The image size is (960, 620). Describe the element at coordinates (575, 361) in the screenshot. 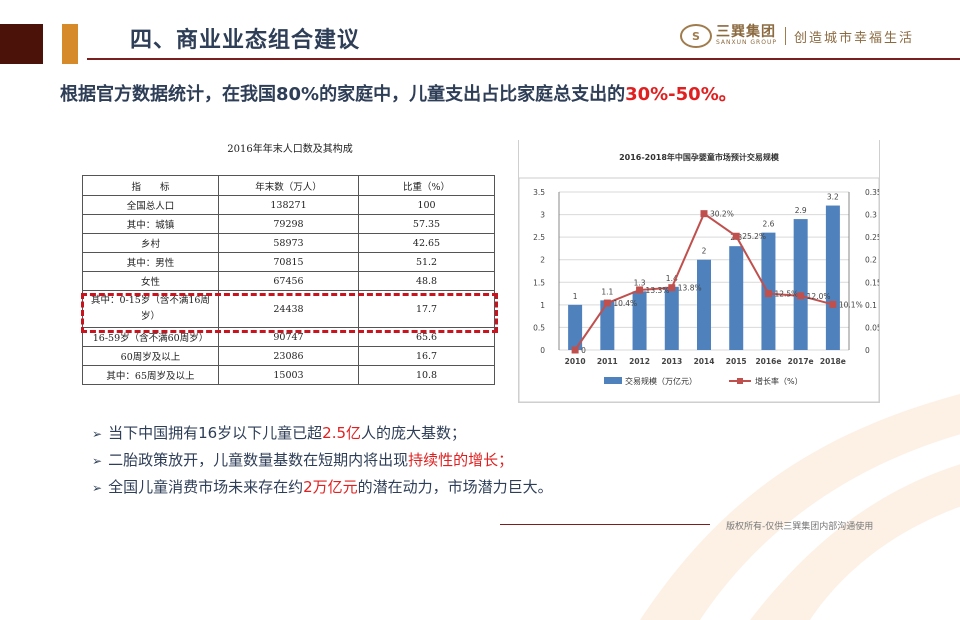

I see `x-tick: 2010` at that location.